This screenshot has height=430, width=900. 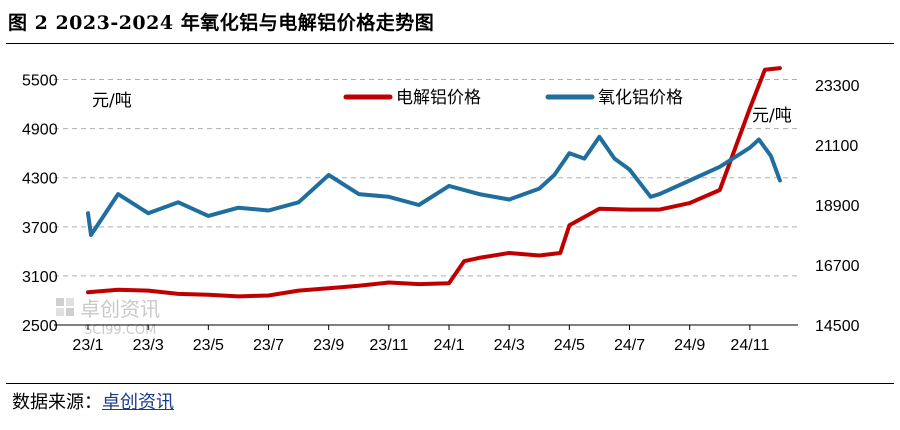 What do you see at coordinates (221, 23) in the screenshot?
I see `chart-title: 图 2 2023-2024 年氧化铝与电解铝价格走势图` at bounding box center [221, 23].